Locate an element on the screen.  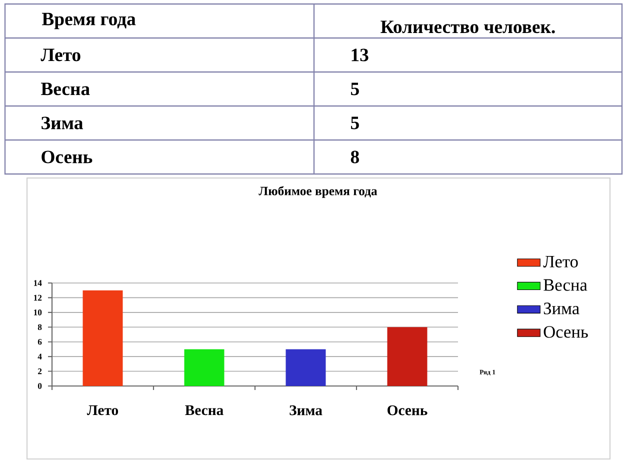
x-tick-label: Весна is located at coordinates (204, 410).